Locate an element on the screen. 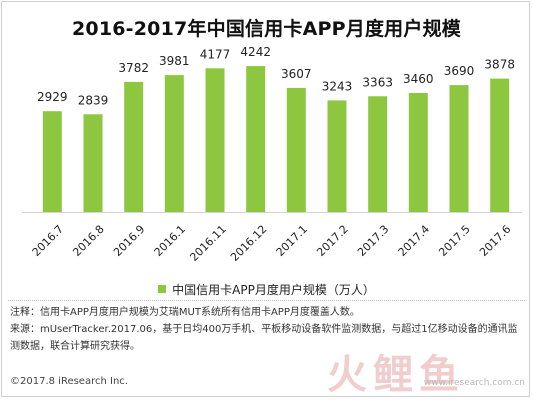 The image size is (533, 400). tick-label-2016.7: 2016.7 is located at coordinates (48, 241).